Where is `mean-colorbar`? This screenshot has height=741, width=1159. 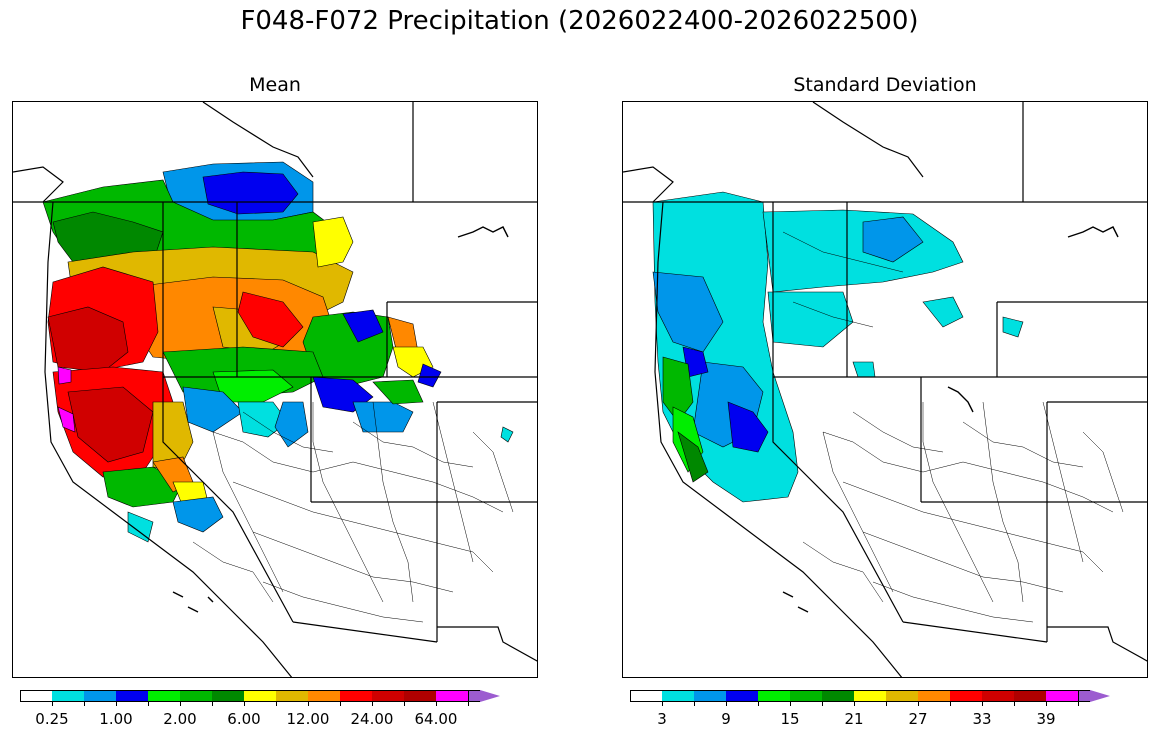
mean-colorbar is located at coordinates (275, 696).